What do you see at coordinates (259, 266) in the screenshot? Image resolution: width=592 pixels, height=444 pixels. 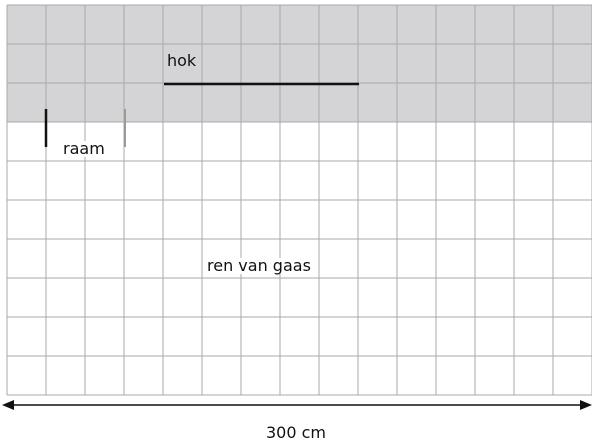 I see `run-label: ren van gaas` at bounding box center [259, 266].